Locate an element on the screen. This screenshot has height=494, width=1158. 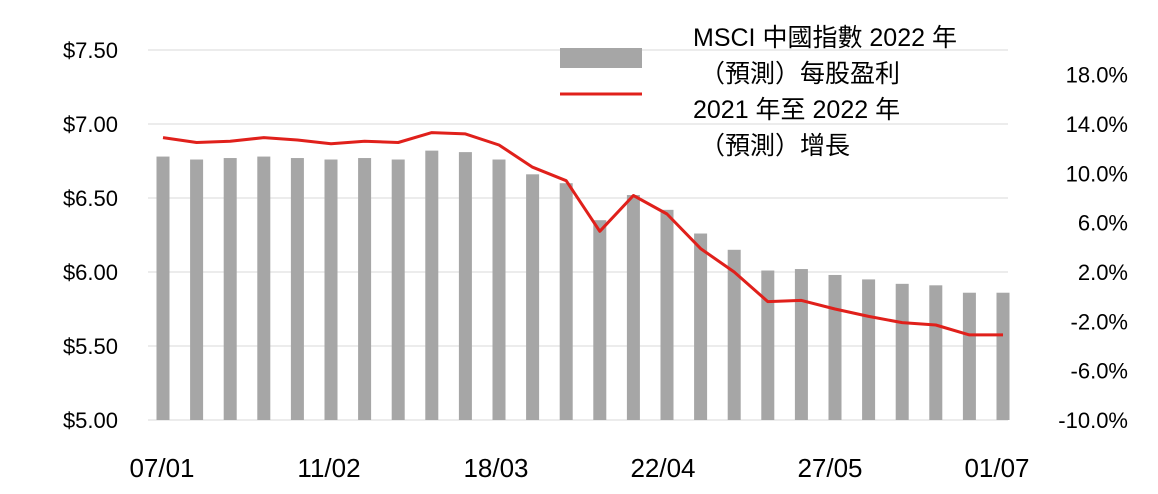
x-tick-label: 01/07 is located at coordinates (996, 468).